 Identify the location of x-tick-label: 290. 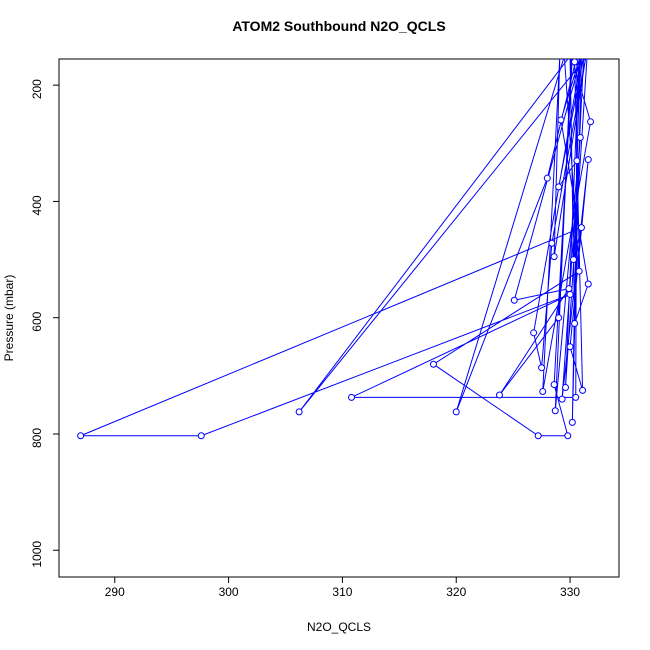
(115, 592).